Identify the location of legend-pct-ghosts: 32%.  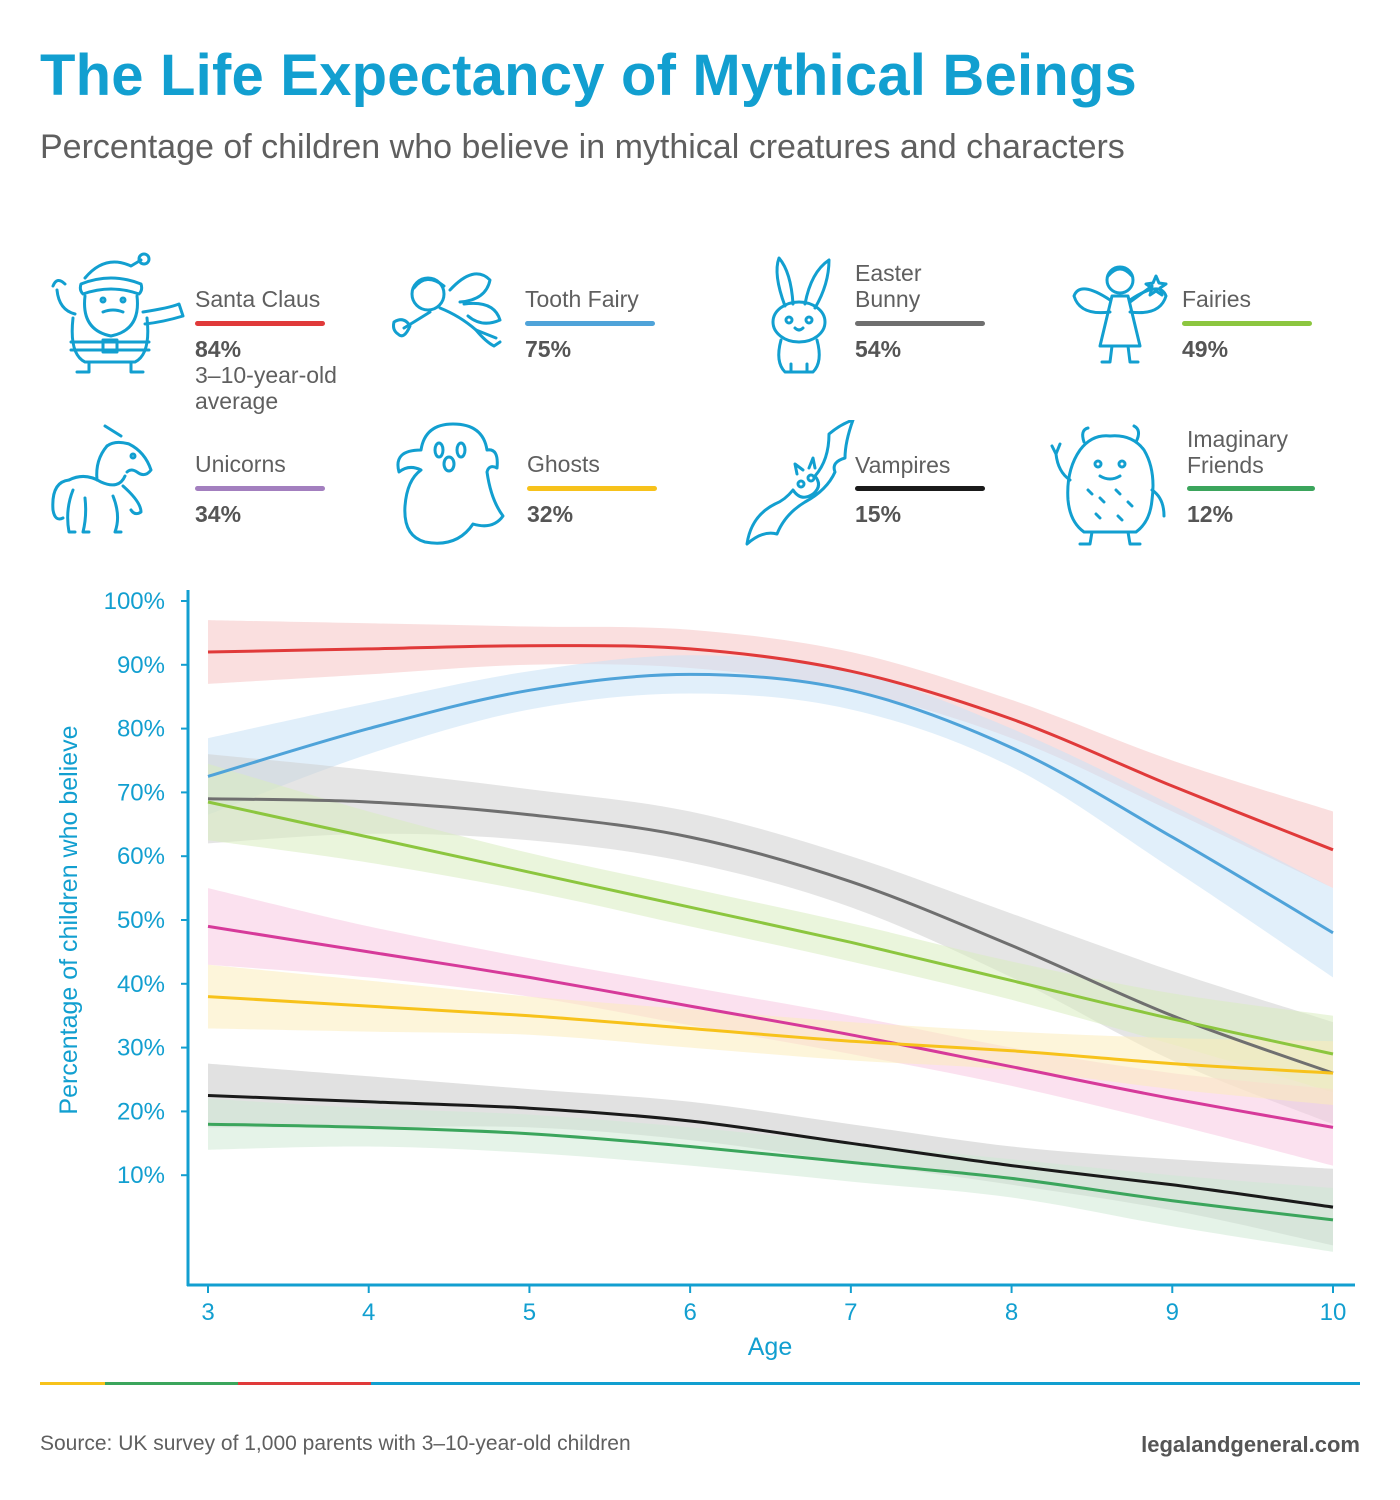
(550, 514).